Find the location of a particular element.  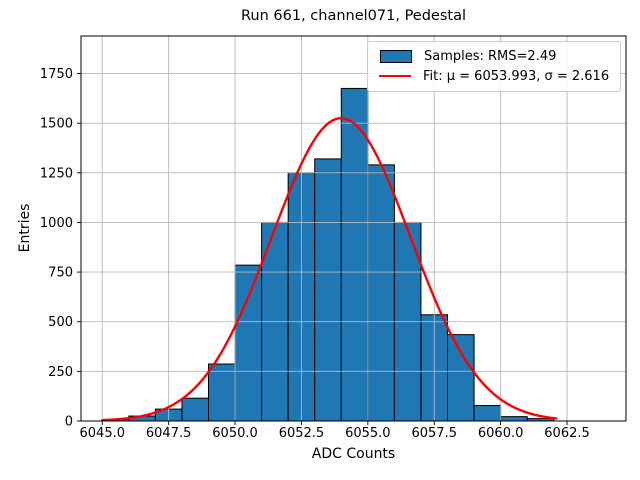

y-axis-label: Entries is located at coordinates (25, 228).